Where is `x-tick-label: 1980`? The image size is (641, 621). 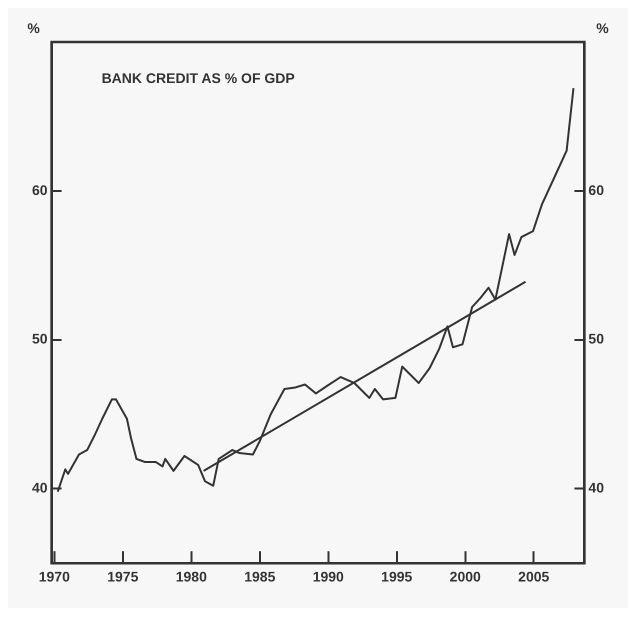
x-tick-label: 1980 is located at coordinates (192, 576).